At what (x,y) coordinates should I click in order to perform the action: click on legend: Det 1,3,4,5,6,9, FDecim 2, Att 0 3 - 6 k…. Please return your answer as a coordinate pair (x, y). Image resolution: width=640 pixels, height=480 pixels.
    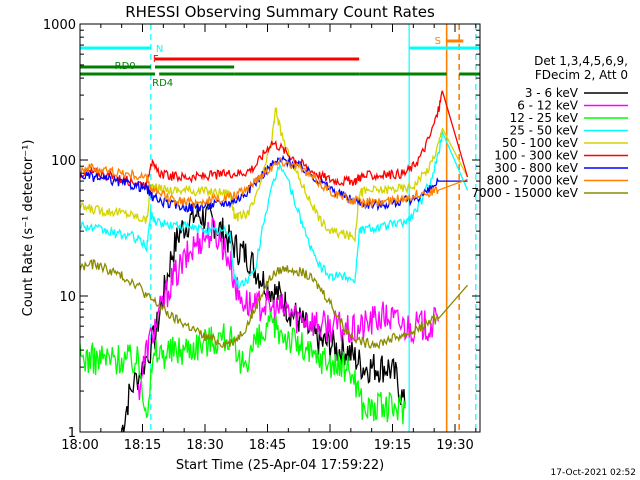
    Looking at the image, I should click on (549, 127).